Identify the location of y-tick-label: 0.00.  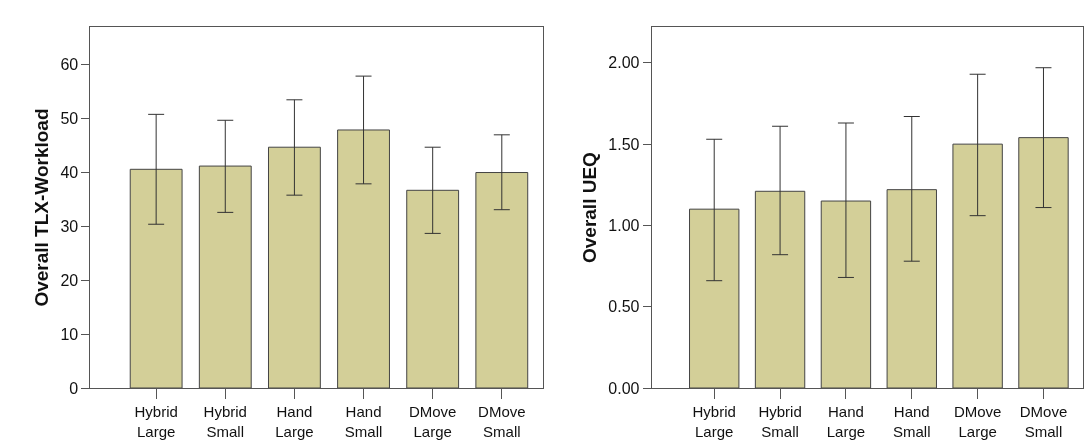
(624, 388).